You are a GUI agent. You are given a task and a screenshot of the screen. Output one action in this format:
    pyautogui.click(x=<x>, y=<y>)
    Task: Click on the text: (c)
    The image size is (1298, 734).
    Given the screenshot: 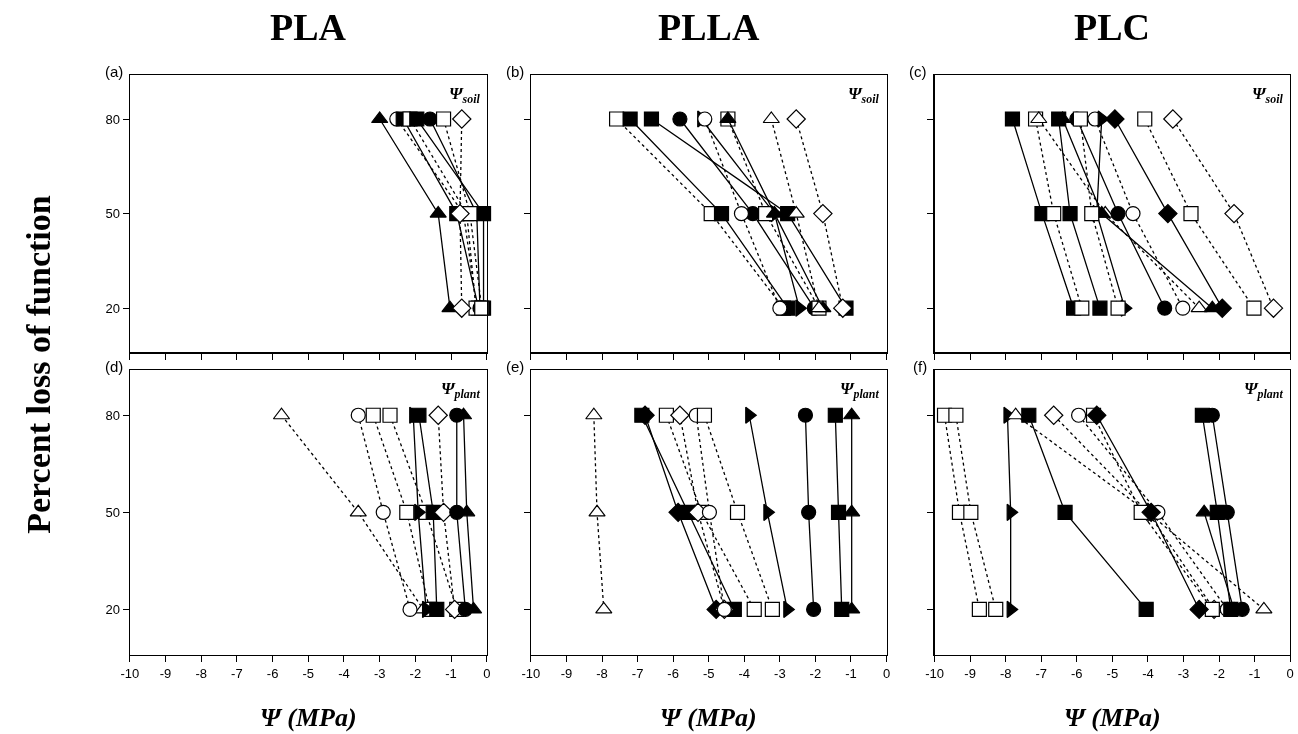 What is the action you would take?
    pyautogui.click(x=918, y=71)
    